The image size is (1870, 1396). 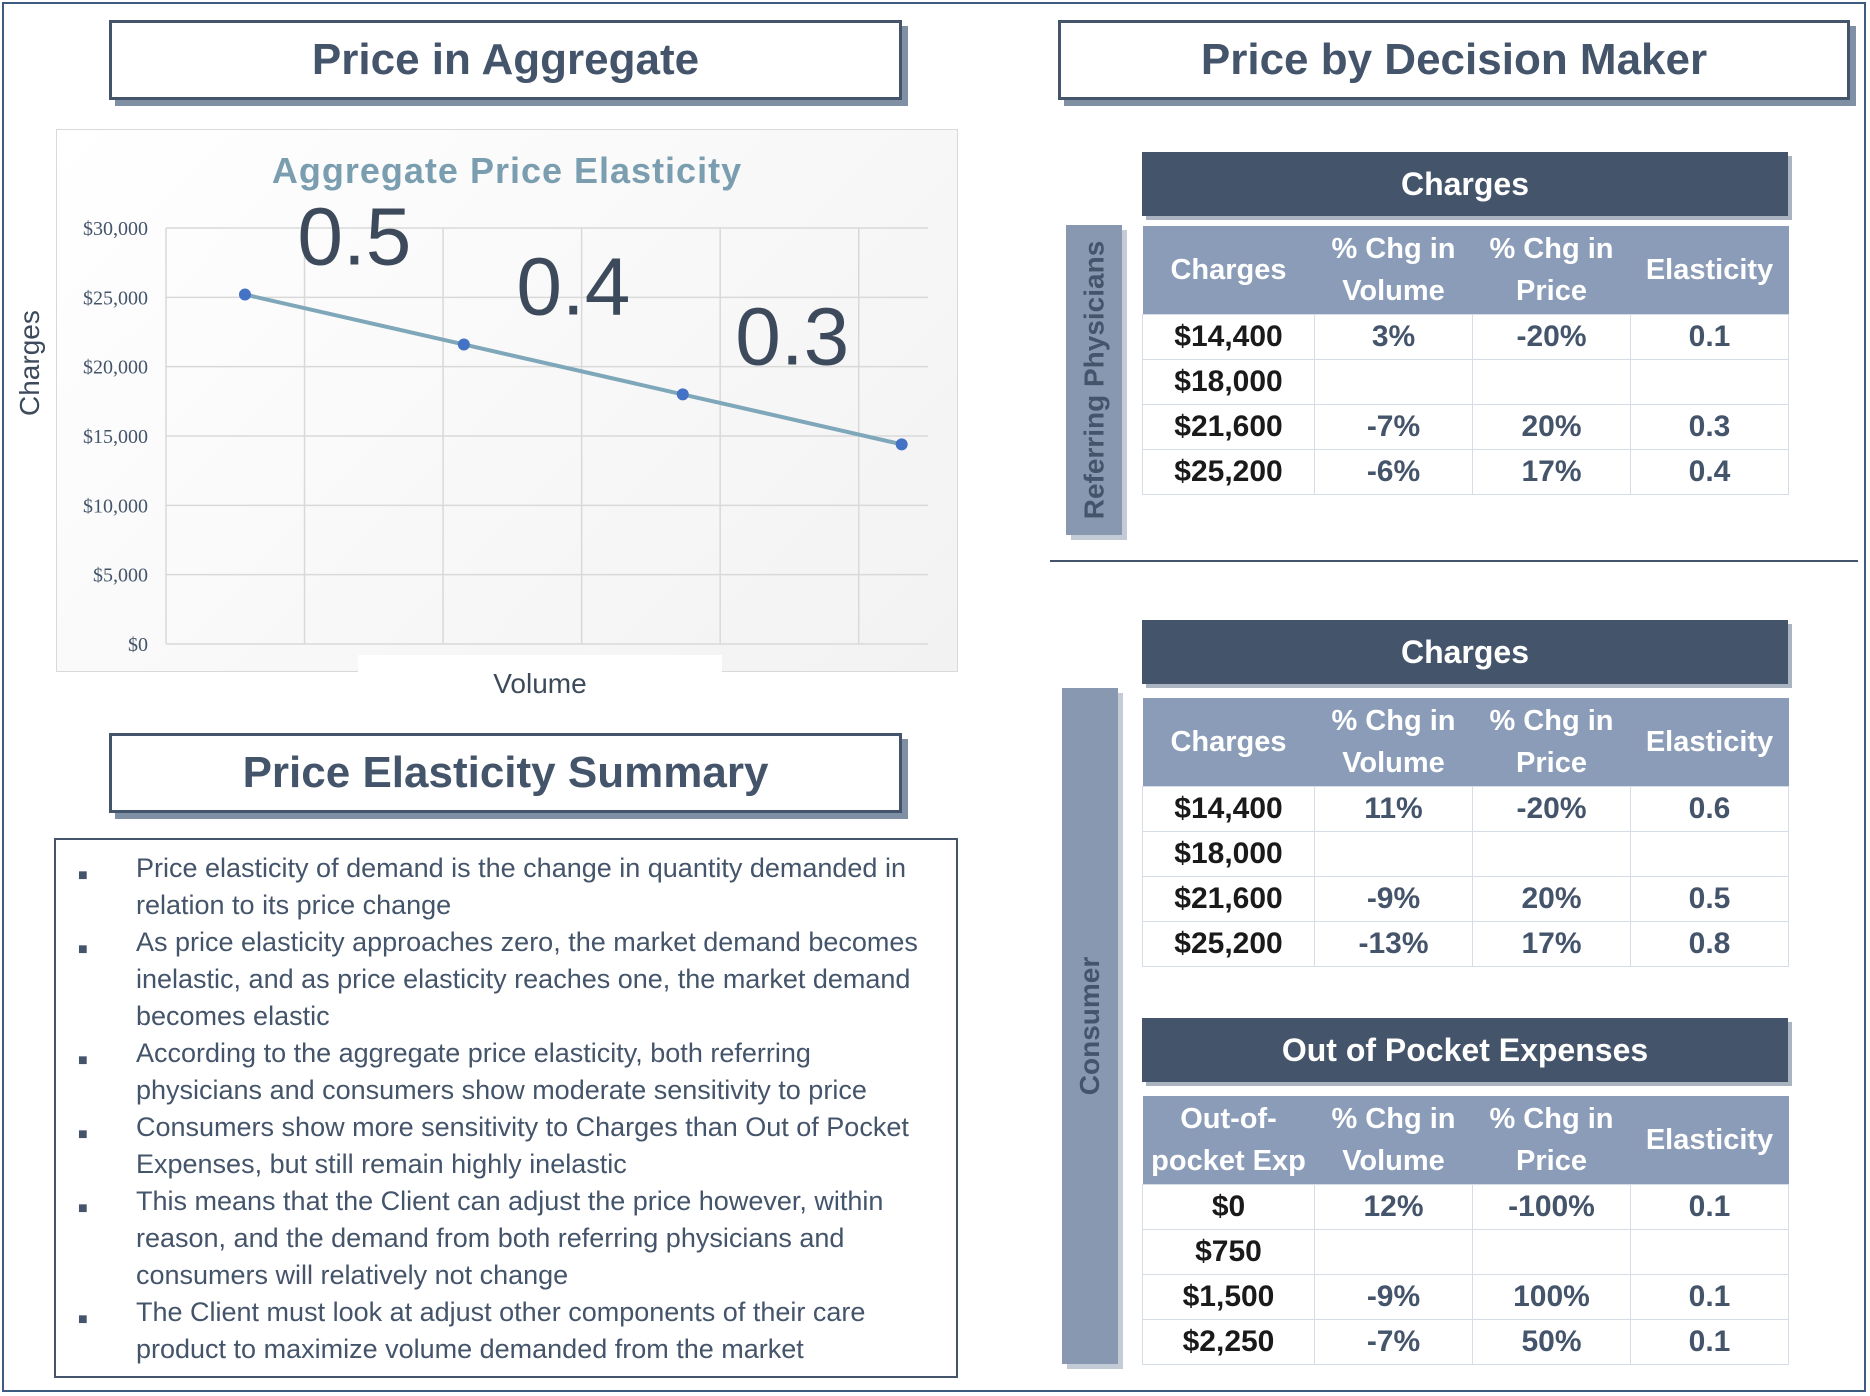 What do you see at coordinates (138, 645) in the screenshot?
I see `y-tick-label: $0` at bounding box center [138, 645].